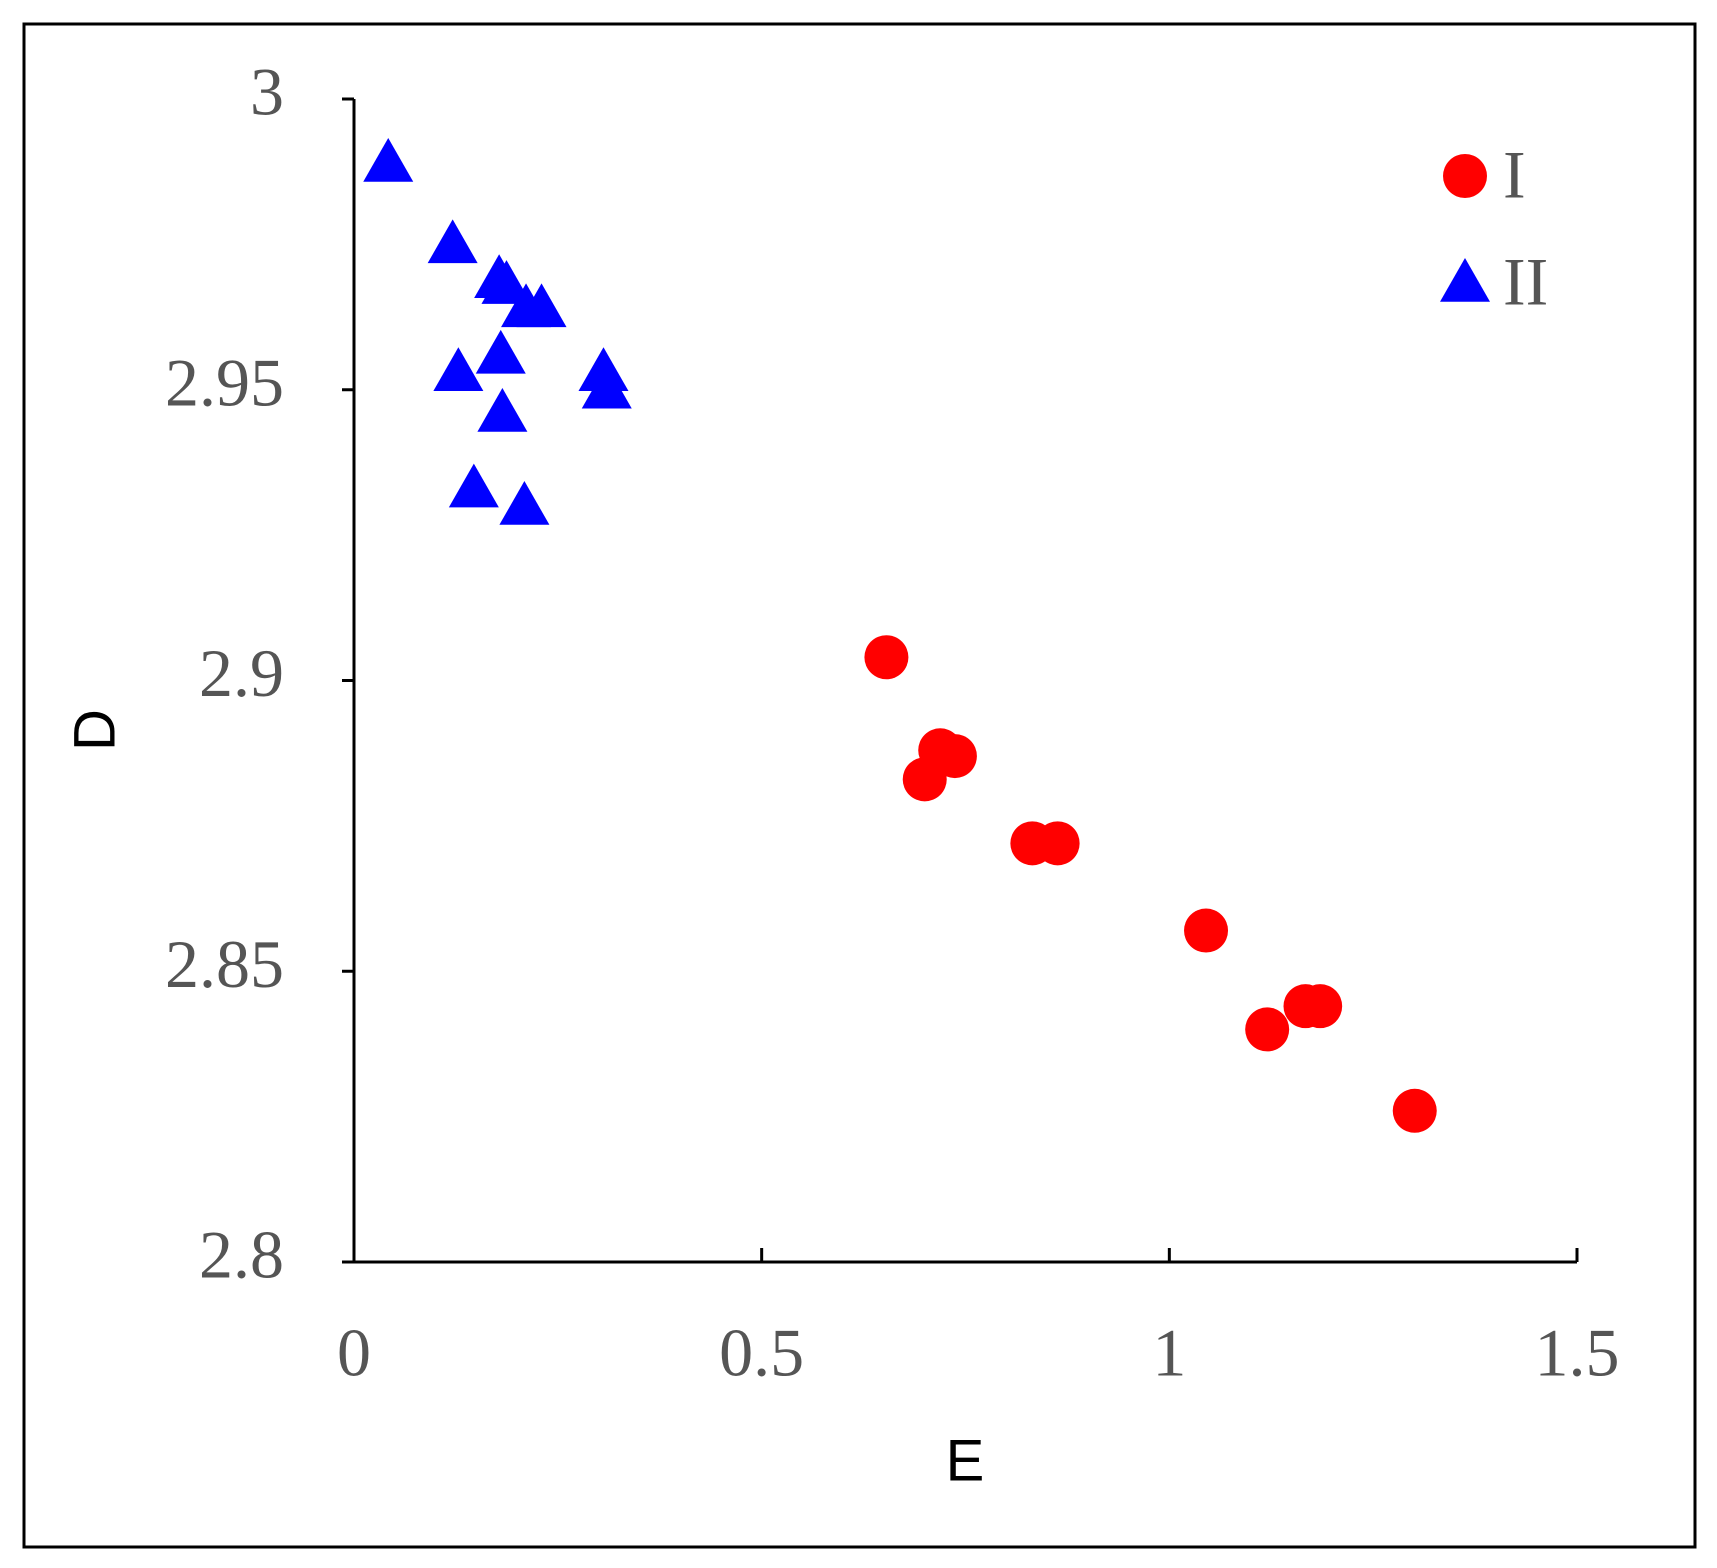 The image size is (1717, 1568). Describe the element at coordinates (1169, 1353) in the screenshot. I see `x-tick-label: 1` at that location.